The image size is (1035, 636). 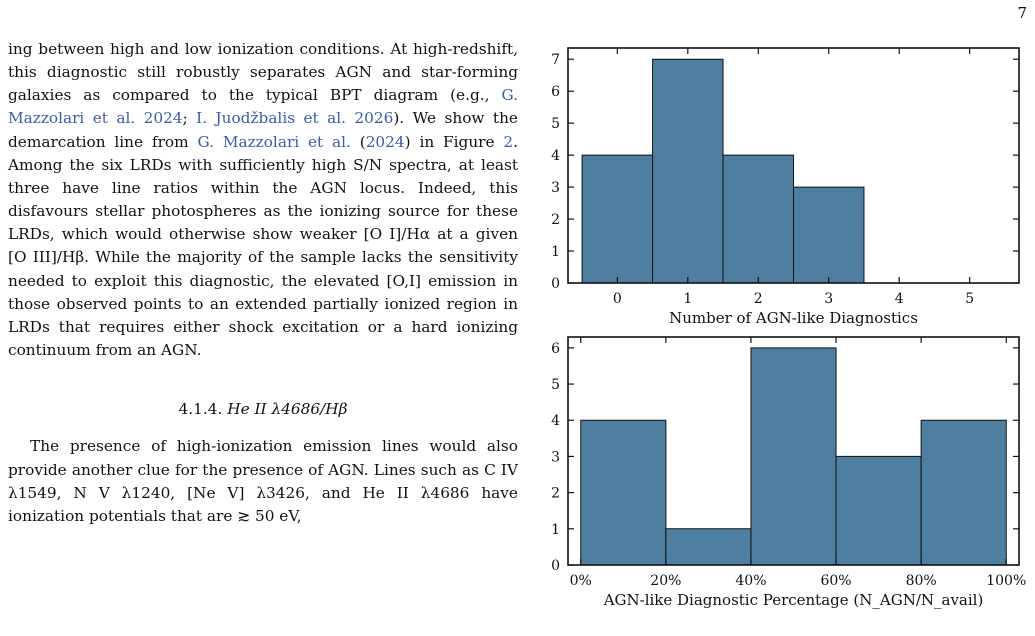 What do you see at coordinates (828, 299) in the screenshot?
I see `x-tick-label: 3` at bounding box center [828, 299].